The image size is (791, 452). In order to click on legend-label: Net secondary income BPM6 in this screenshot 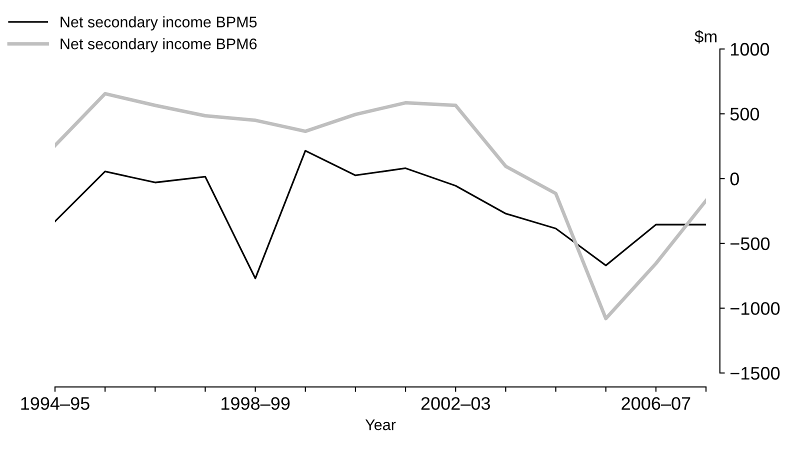, I will do `click(158, 45)`.